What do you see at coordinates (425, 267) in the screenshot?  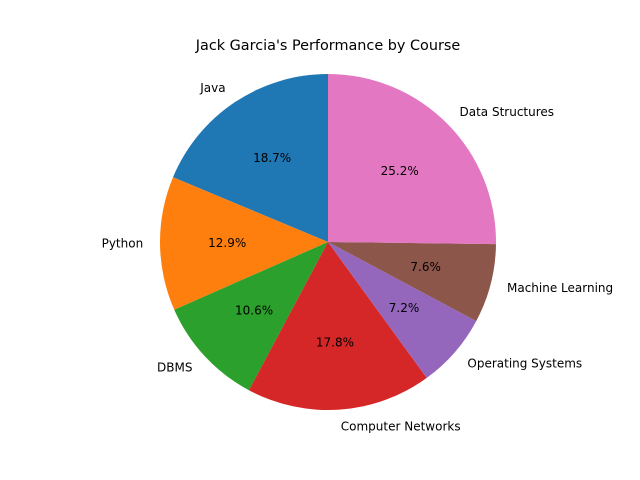 I see `pie-pct-label-machine-learning: 7.6%` at bounding box center [425, 267].